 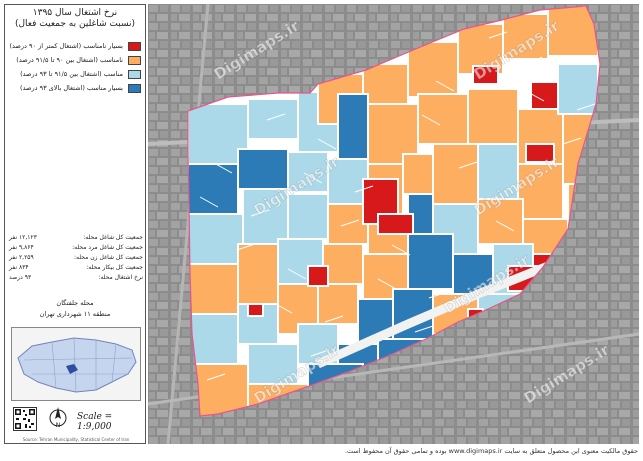 What do you see at coordinates (58, 417) in the screenshot?
I see `north-arrow-icon: N` at bounding box center [58, 417].